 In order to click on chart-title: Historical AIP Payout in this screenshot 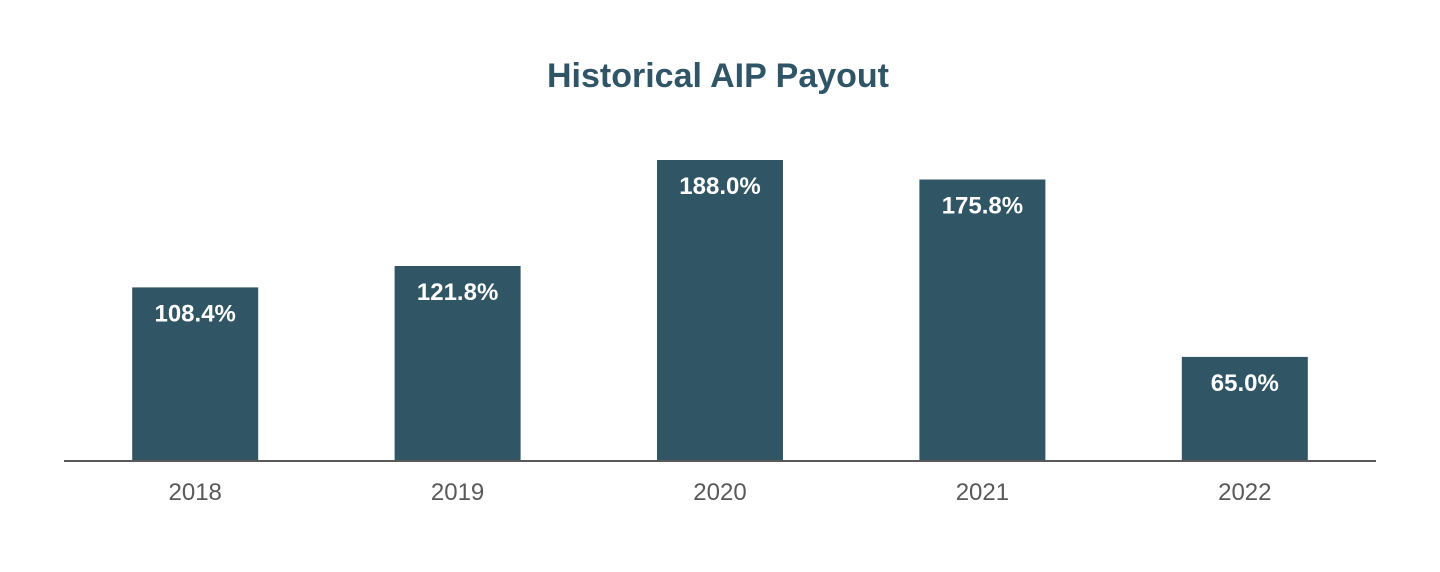, I will do `click(718, 76)`.